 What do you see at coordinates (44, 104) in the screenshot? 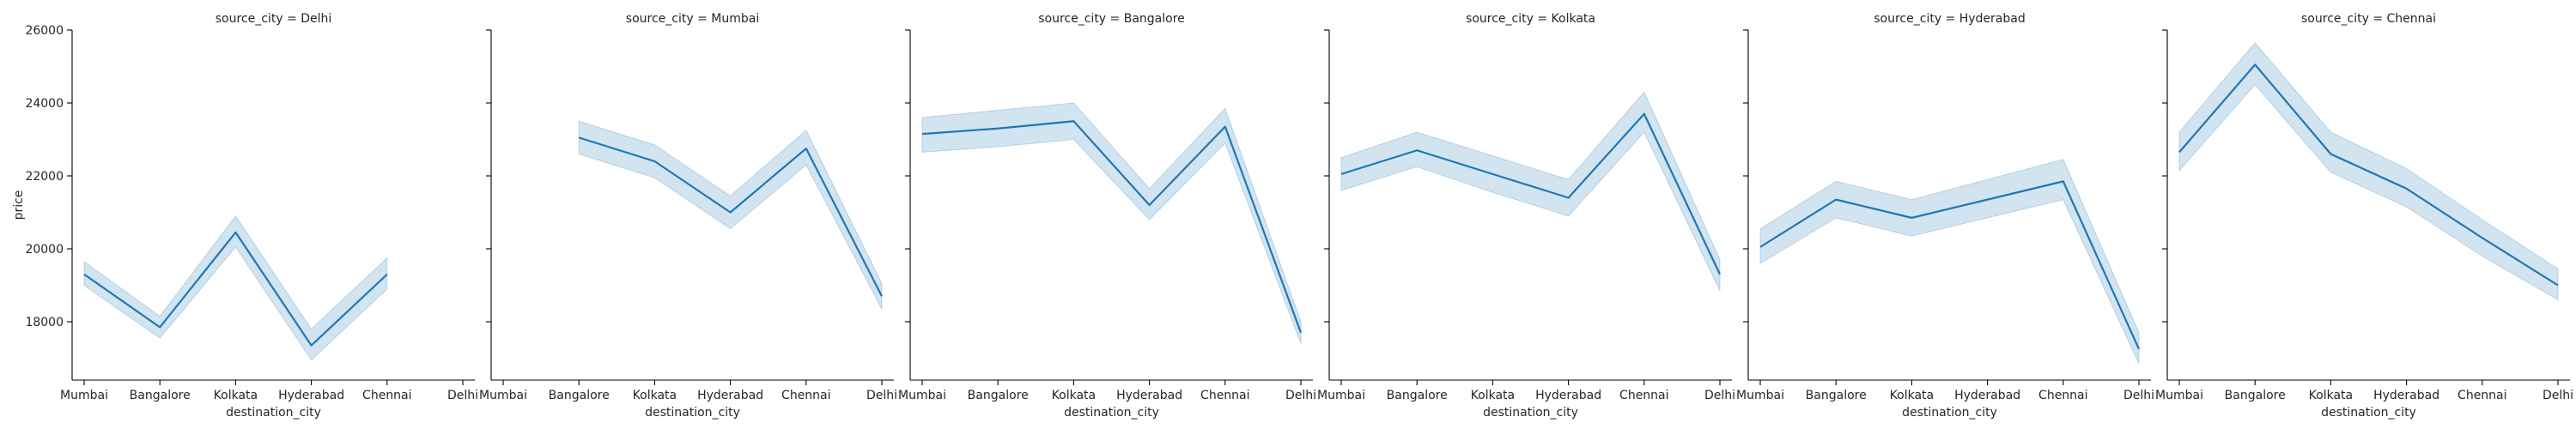
I see `y-tick-label: 24000` at bounding box center [44, 104].